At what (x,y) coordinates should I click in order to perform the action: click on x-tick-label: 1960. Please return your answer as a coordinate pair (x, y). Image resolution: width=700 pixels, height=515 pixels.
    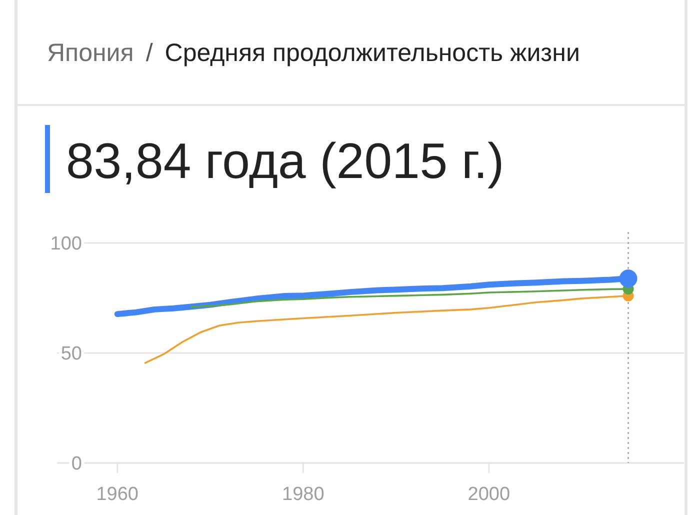
    Looking at the image, I should click on (117, 494).